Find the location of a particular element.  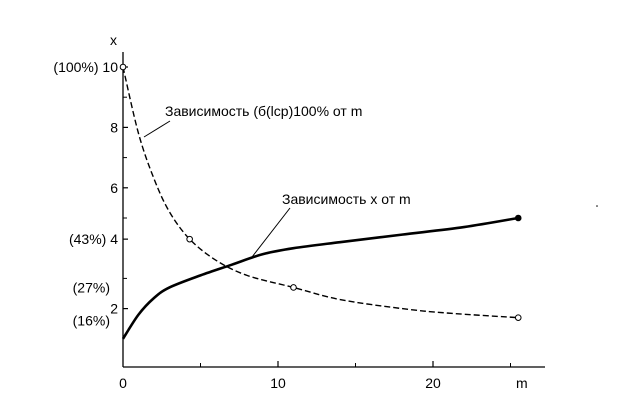

y-tick-label: 2 is located at coordinates (114, 309).